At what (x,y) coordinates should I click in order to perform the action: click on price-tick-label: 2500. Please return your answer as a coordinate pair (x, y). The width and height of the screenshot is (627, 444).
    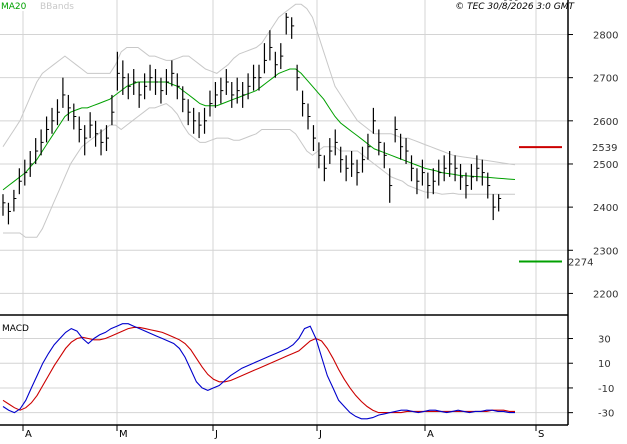
    Looking at the image, I should click on (605, 165).